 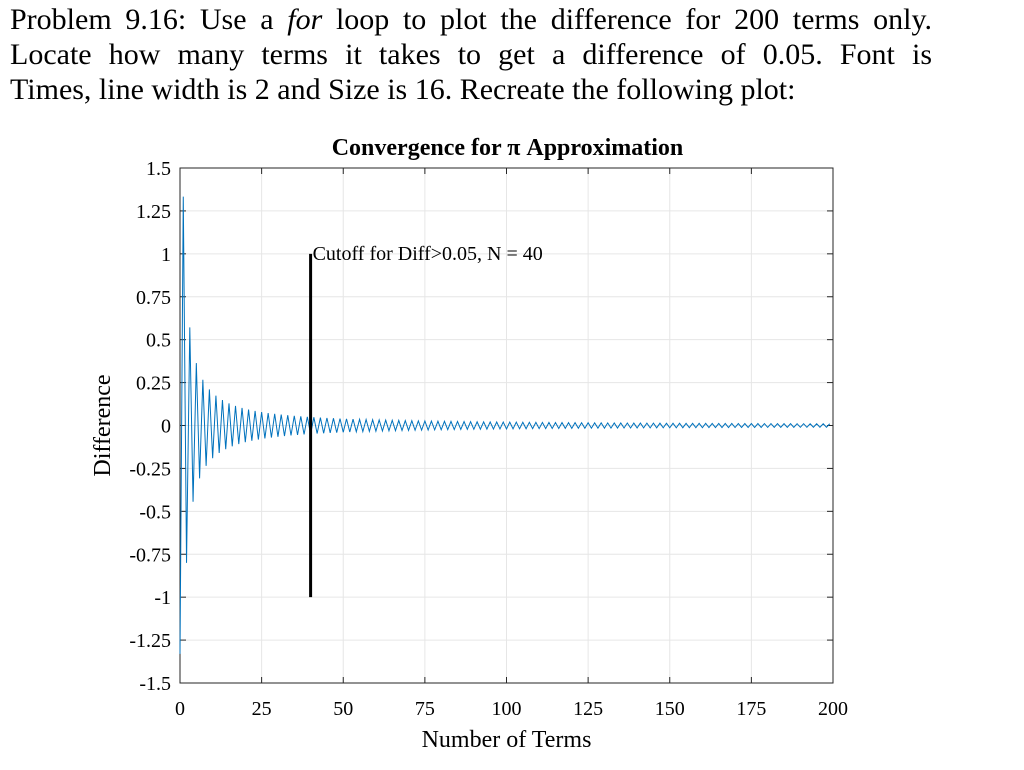 I want to click on x-tick-label: 50, so click(x=343, y=709).